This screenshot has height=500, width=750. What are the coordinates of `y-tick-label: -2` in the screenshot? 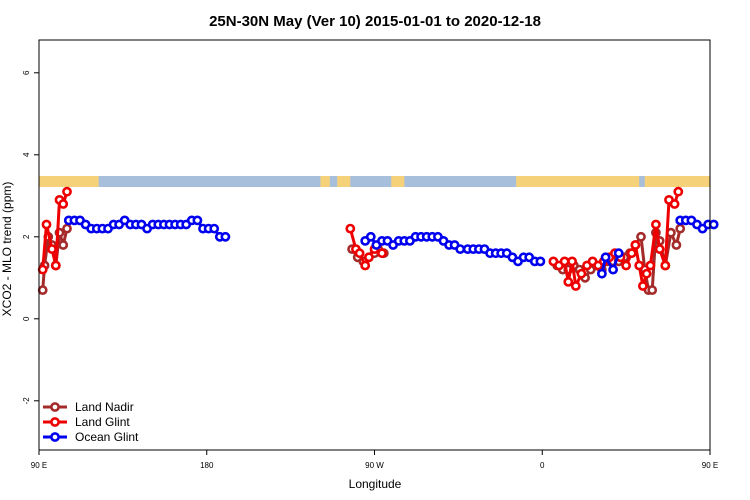 It's located at (26, 401).